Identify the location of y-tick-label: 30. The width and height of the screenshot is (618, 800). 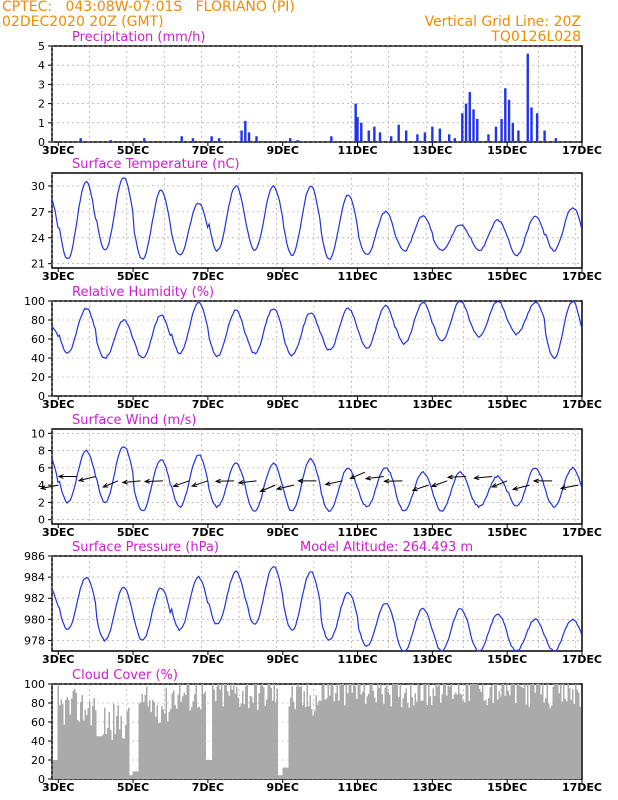
(38, 186).